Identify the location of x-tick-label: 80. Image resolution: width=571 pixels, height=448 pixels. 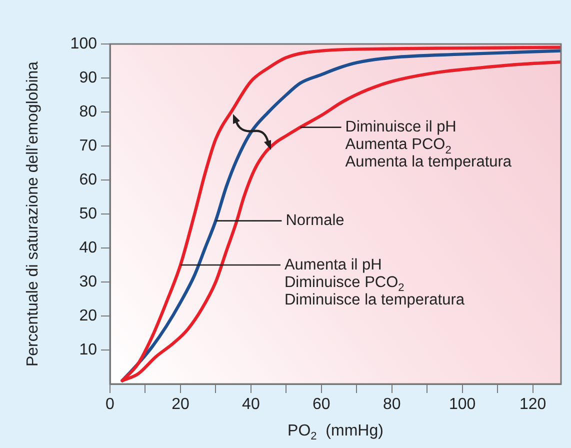
(391, 405).